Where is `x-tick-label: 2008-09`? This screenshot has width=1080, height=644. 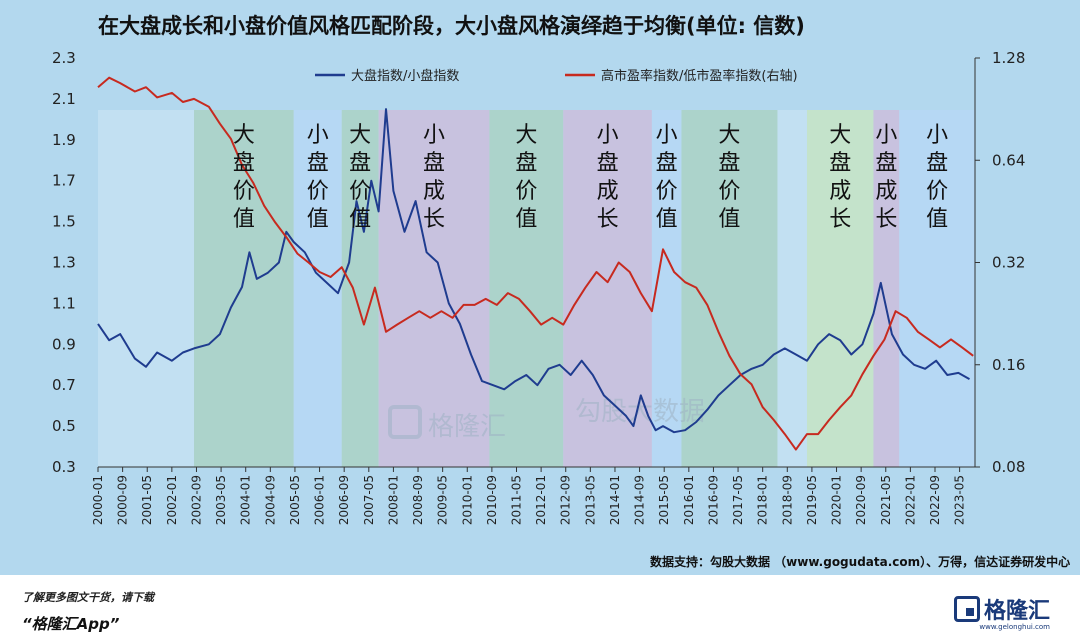
x-tick-label: 2008-09 is located at coordinates (418, 500).